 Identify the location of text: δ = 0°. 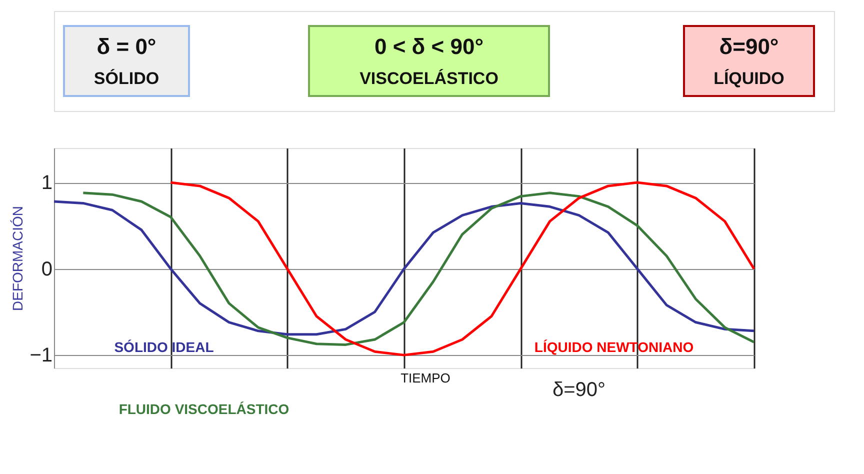
(126, 46).